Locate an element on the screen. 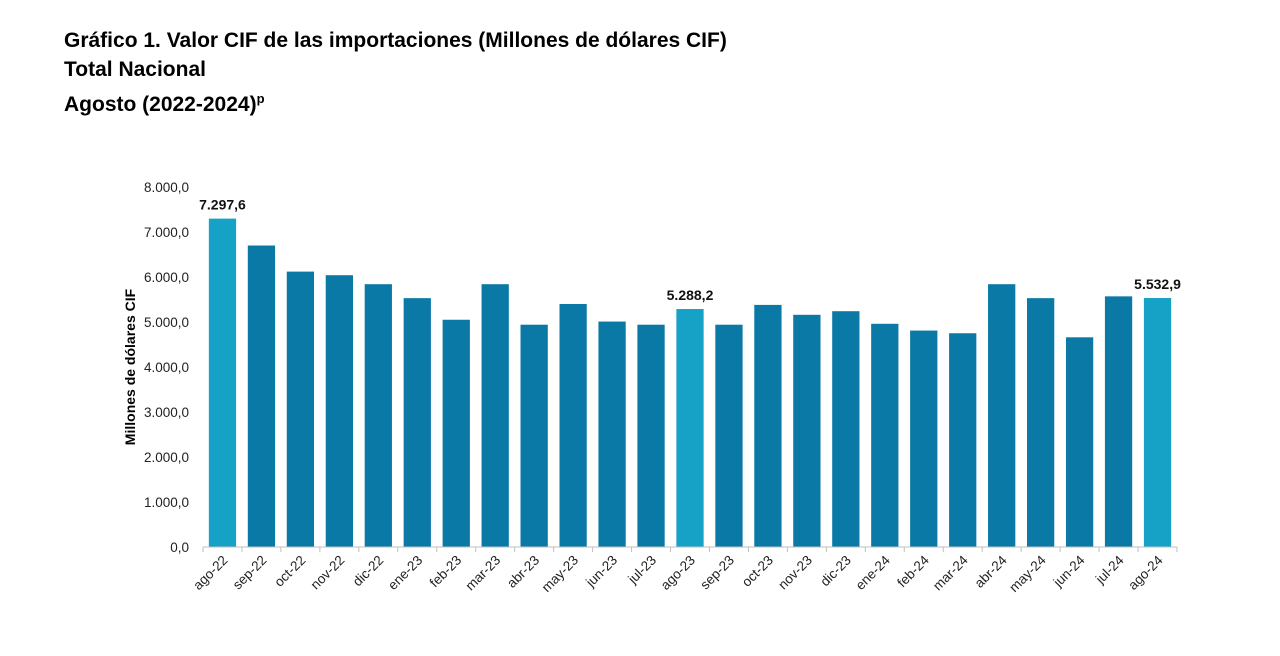 The width and height of the screenshot is (1280, 656). data-label-ago-24: 5.532,9 is located at coordinates (1157, 284).